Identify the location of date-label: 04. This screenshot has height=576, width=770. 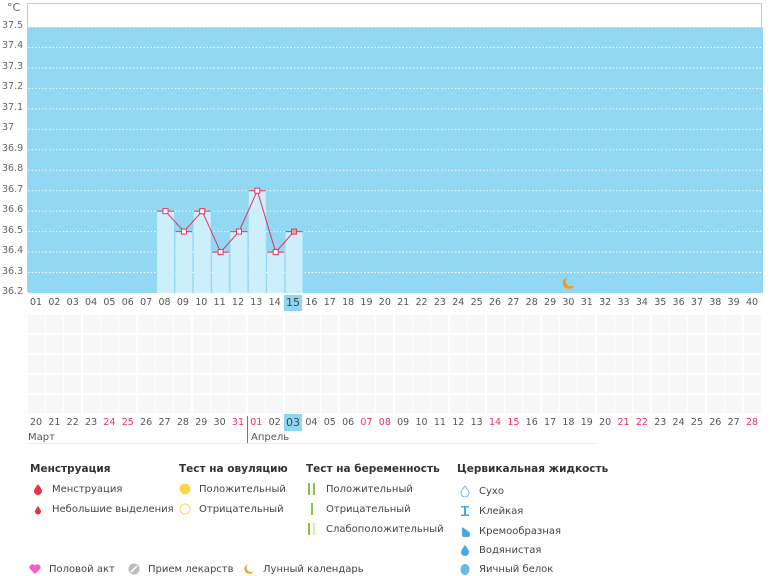
(311, 422).